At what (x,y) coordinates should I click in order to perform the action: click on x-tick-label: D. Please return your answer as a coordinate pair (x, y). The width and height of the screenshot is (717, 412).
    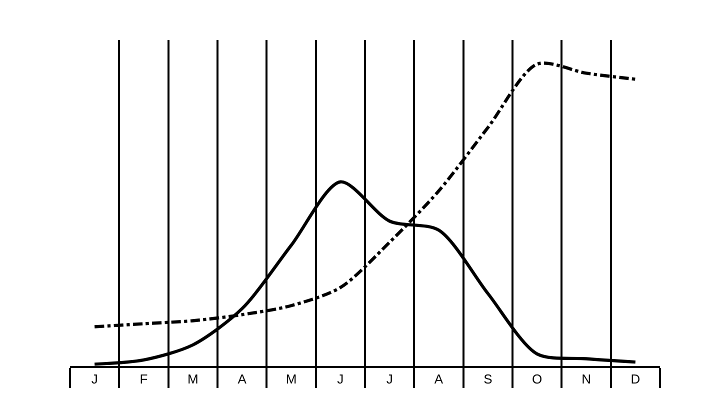
    Looking at the image, I should click on (635, 379).